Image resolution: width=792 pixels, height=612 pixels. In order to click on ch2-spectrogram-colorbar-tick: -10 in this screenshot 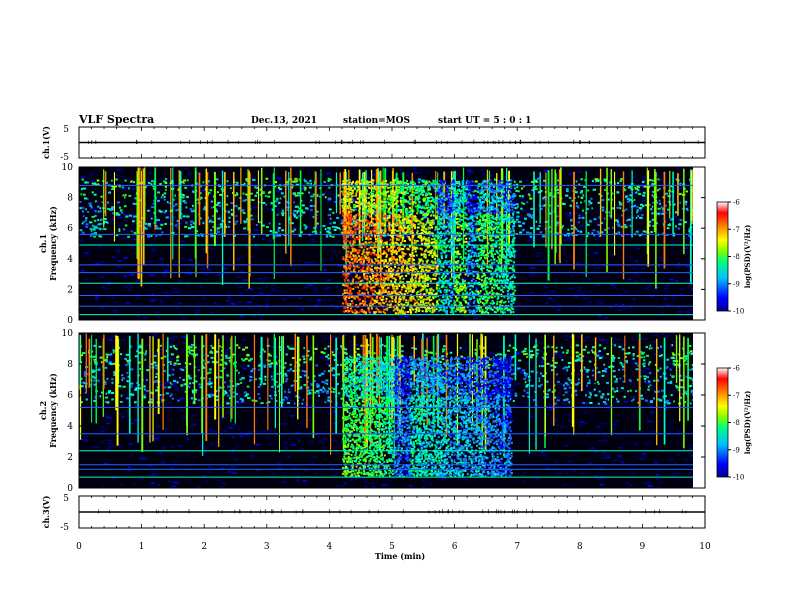, I will do `click(738, 478)`.